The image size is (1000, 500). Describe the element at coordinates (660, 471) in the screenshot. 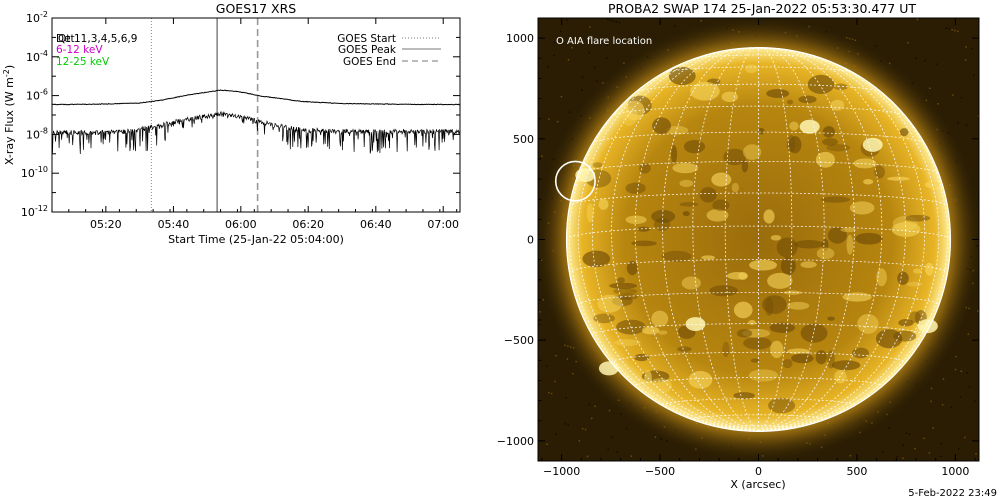

I see `swap-x-tick-label: −500` at that location.